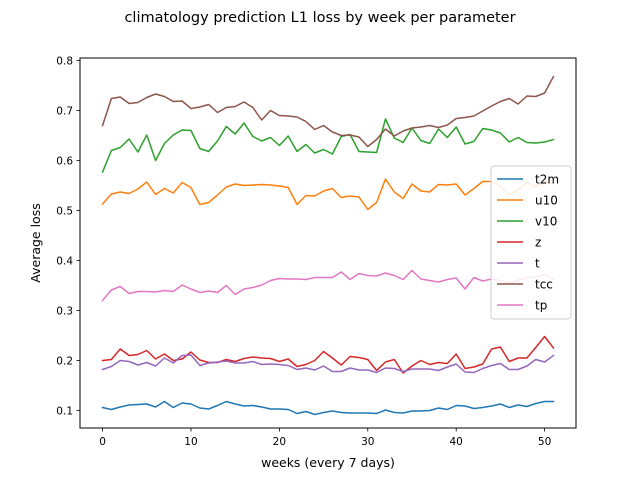  Describe the element at coordinates (64, 312) in the screenshot. I see `y-tick-label: 0.3` at that location.